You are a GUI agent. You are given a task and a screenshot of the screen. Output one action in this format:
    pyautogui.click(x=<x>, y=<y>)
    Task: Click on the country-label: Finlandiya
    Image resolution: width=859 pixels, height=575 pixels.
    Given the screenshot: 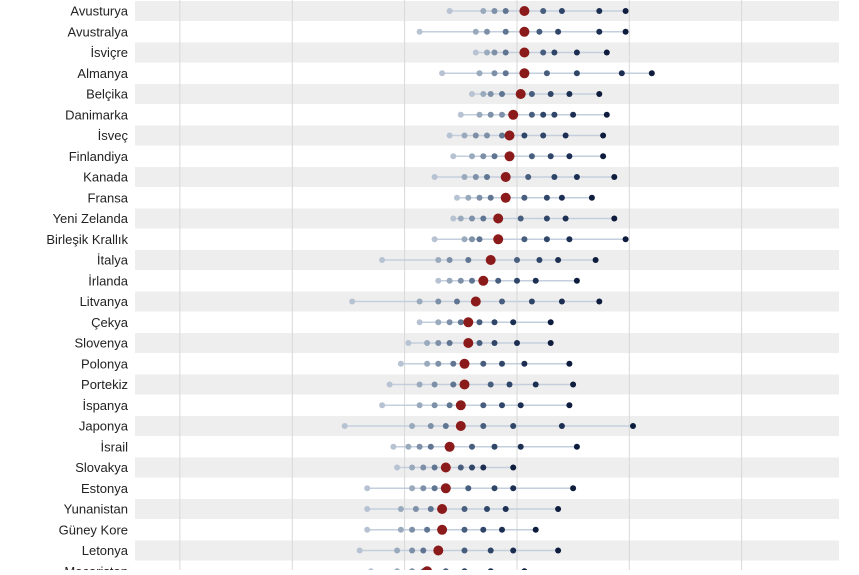 What is the action you would take?
    pyautogui.click(x=99, y=156)
    